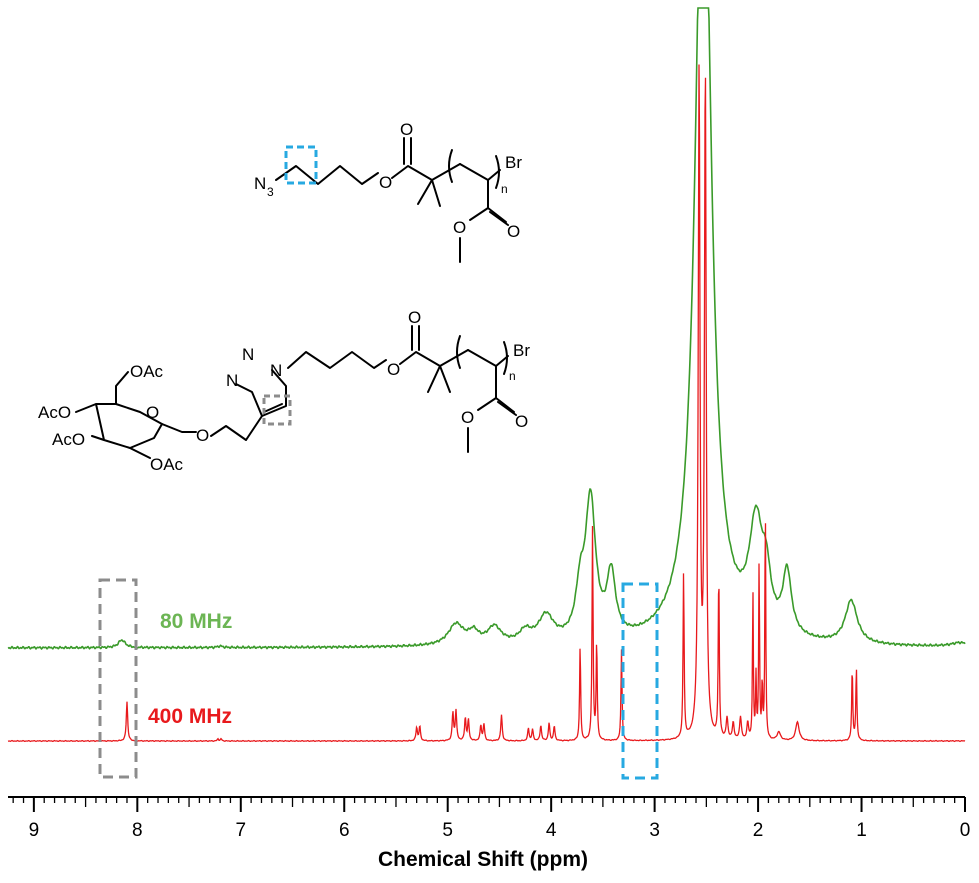 The height and width of the screenshot is (883, 979). Describe the element at coordinates (407, 151) in the screenshot. I see `mol-top-carbonyl-bond` at that location.